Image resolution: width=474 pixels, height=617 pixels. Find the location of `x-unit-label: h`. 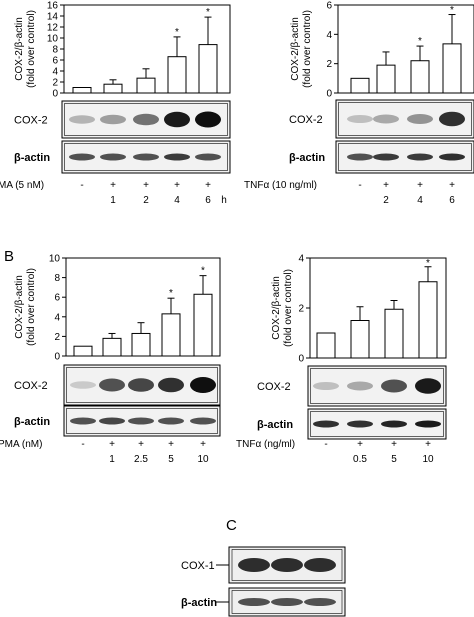

x-unit-label: h is located at coordinates (224, 200).